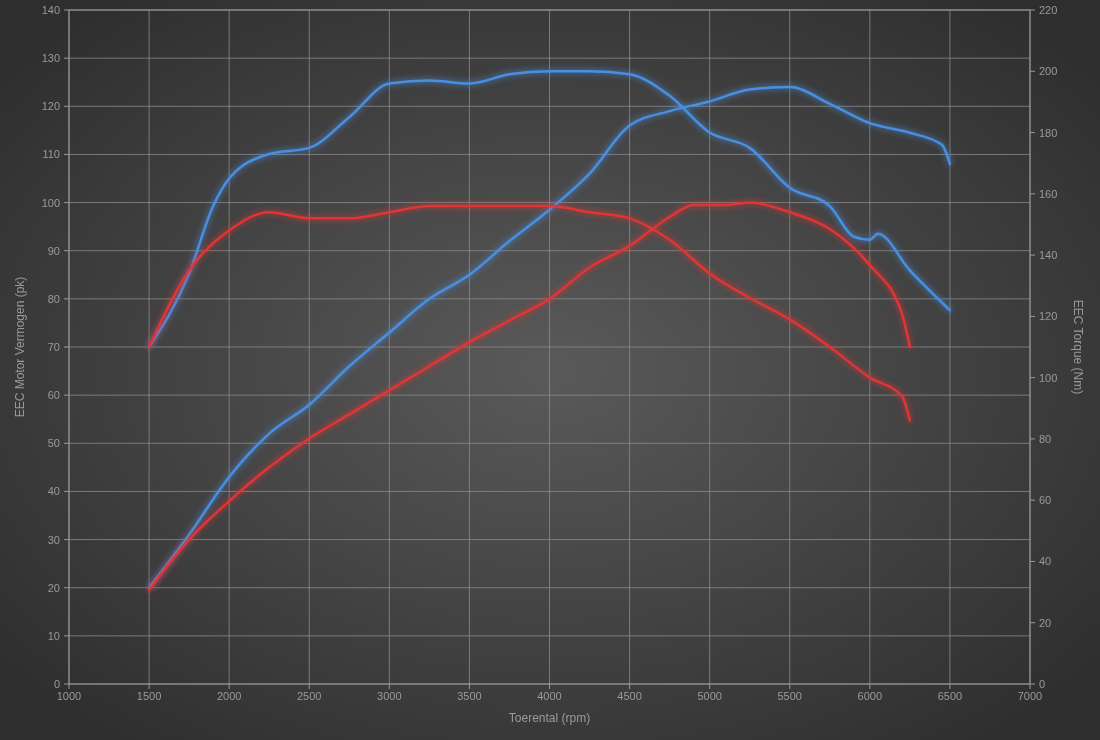  What do you see at coordinates (709, 696) in the screenshot?
I see `x-tick-label: 5000` at bounding box center [709, 696].